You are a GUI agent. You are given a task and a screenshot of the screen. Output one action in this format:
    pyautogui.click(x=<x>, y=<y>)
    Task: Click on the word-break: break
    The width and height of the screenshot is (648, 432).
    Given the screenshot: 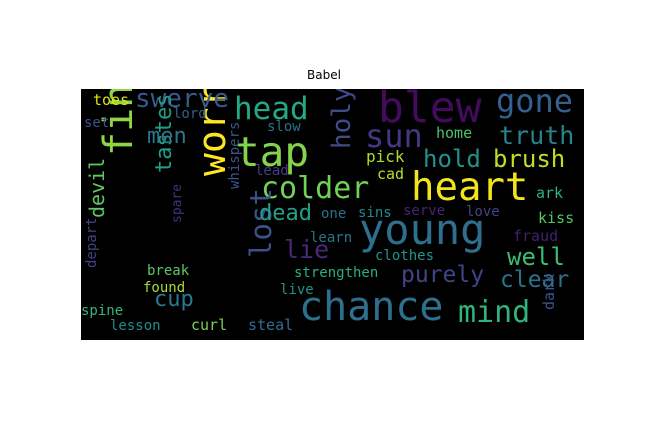 What is the action you would take?
    pyautogui.click(x=168, y=271)
    